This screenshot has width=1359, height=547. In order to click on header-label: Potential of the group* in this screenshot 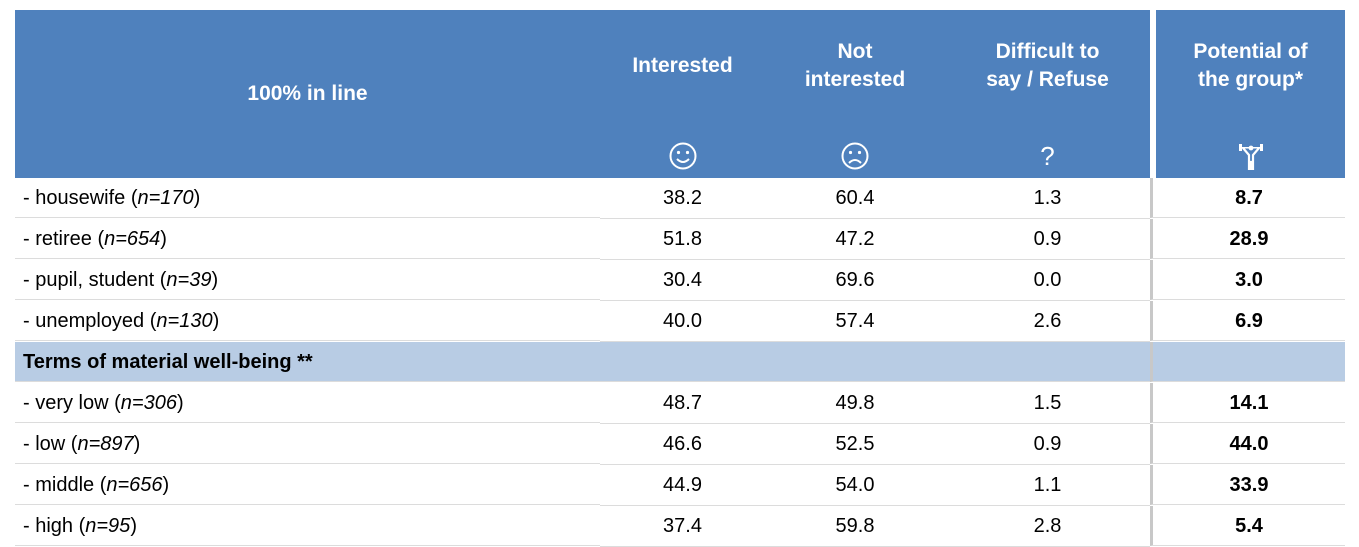, I will do `click(1250, 66)`.